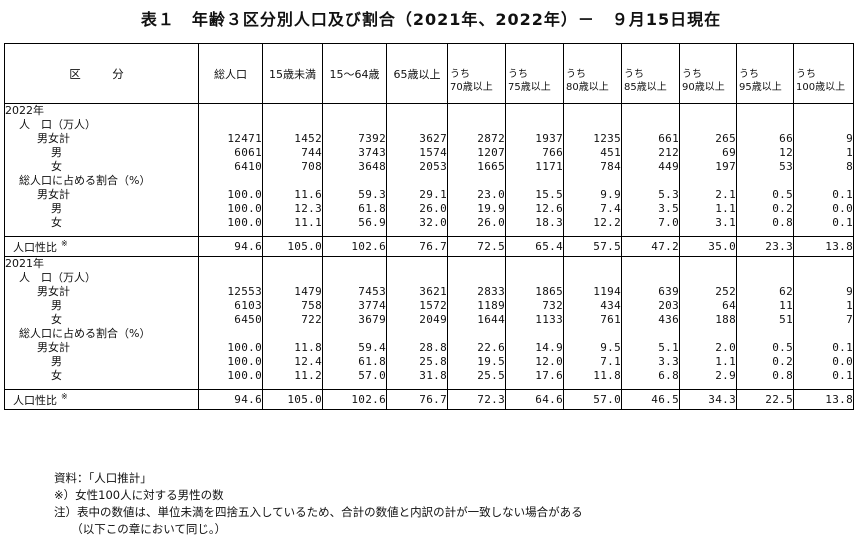  Describe the element at coordinates (476, 246) in the screenshot. I see `table-cell: 72.5` at that location.